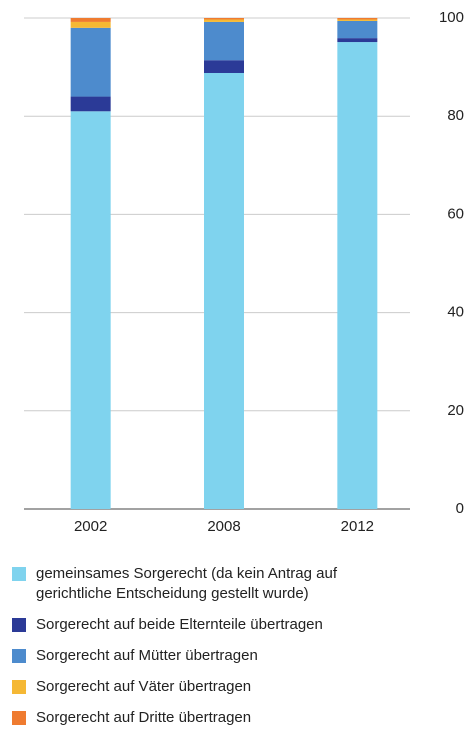  I want to click on y-tick-label: 40, so click(455, 312).